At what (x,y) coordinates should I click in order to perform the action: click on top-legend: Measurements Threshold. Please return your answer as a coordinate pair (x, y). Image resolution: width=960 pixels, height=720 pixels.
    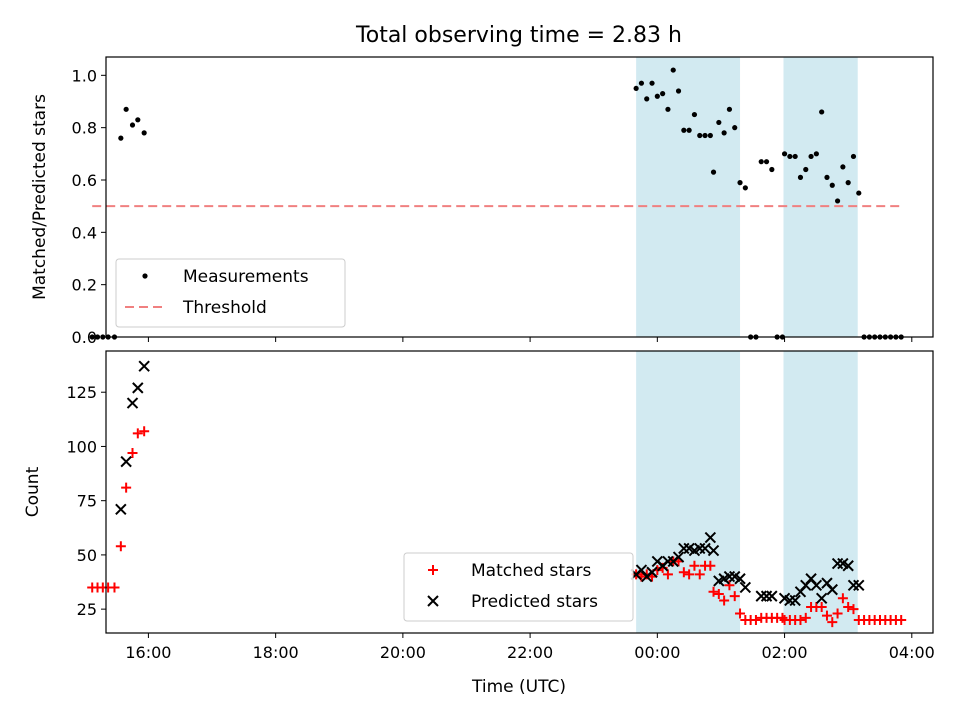
    Looking at the image, I should click on (230, 293).